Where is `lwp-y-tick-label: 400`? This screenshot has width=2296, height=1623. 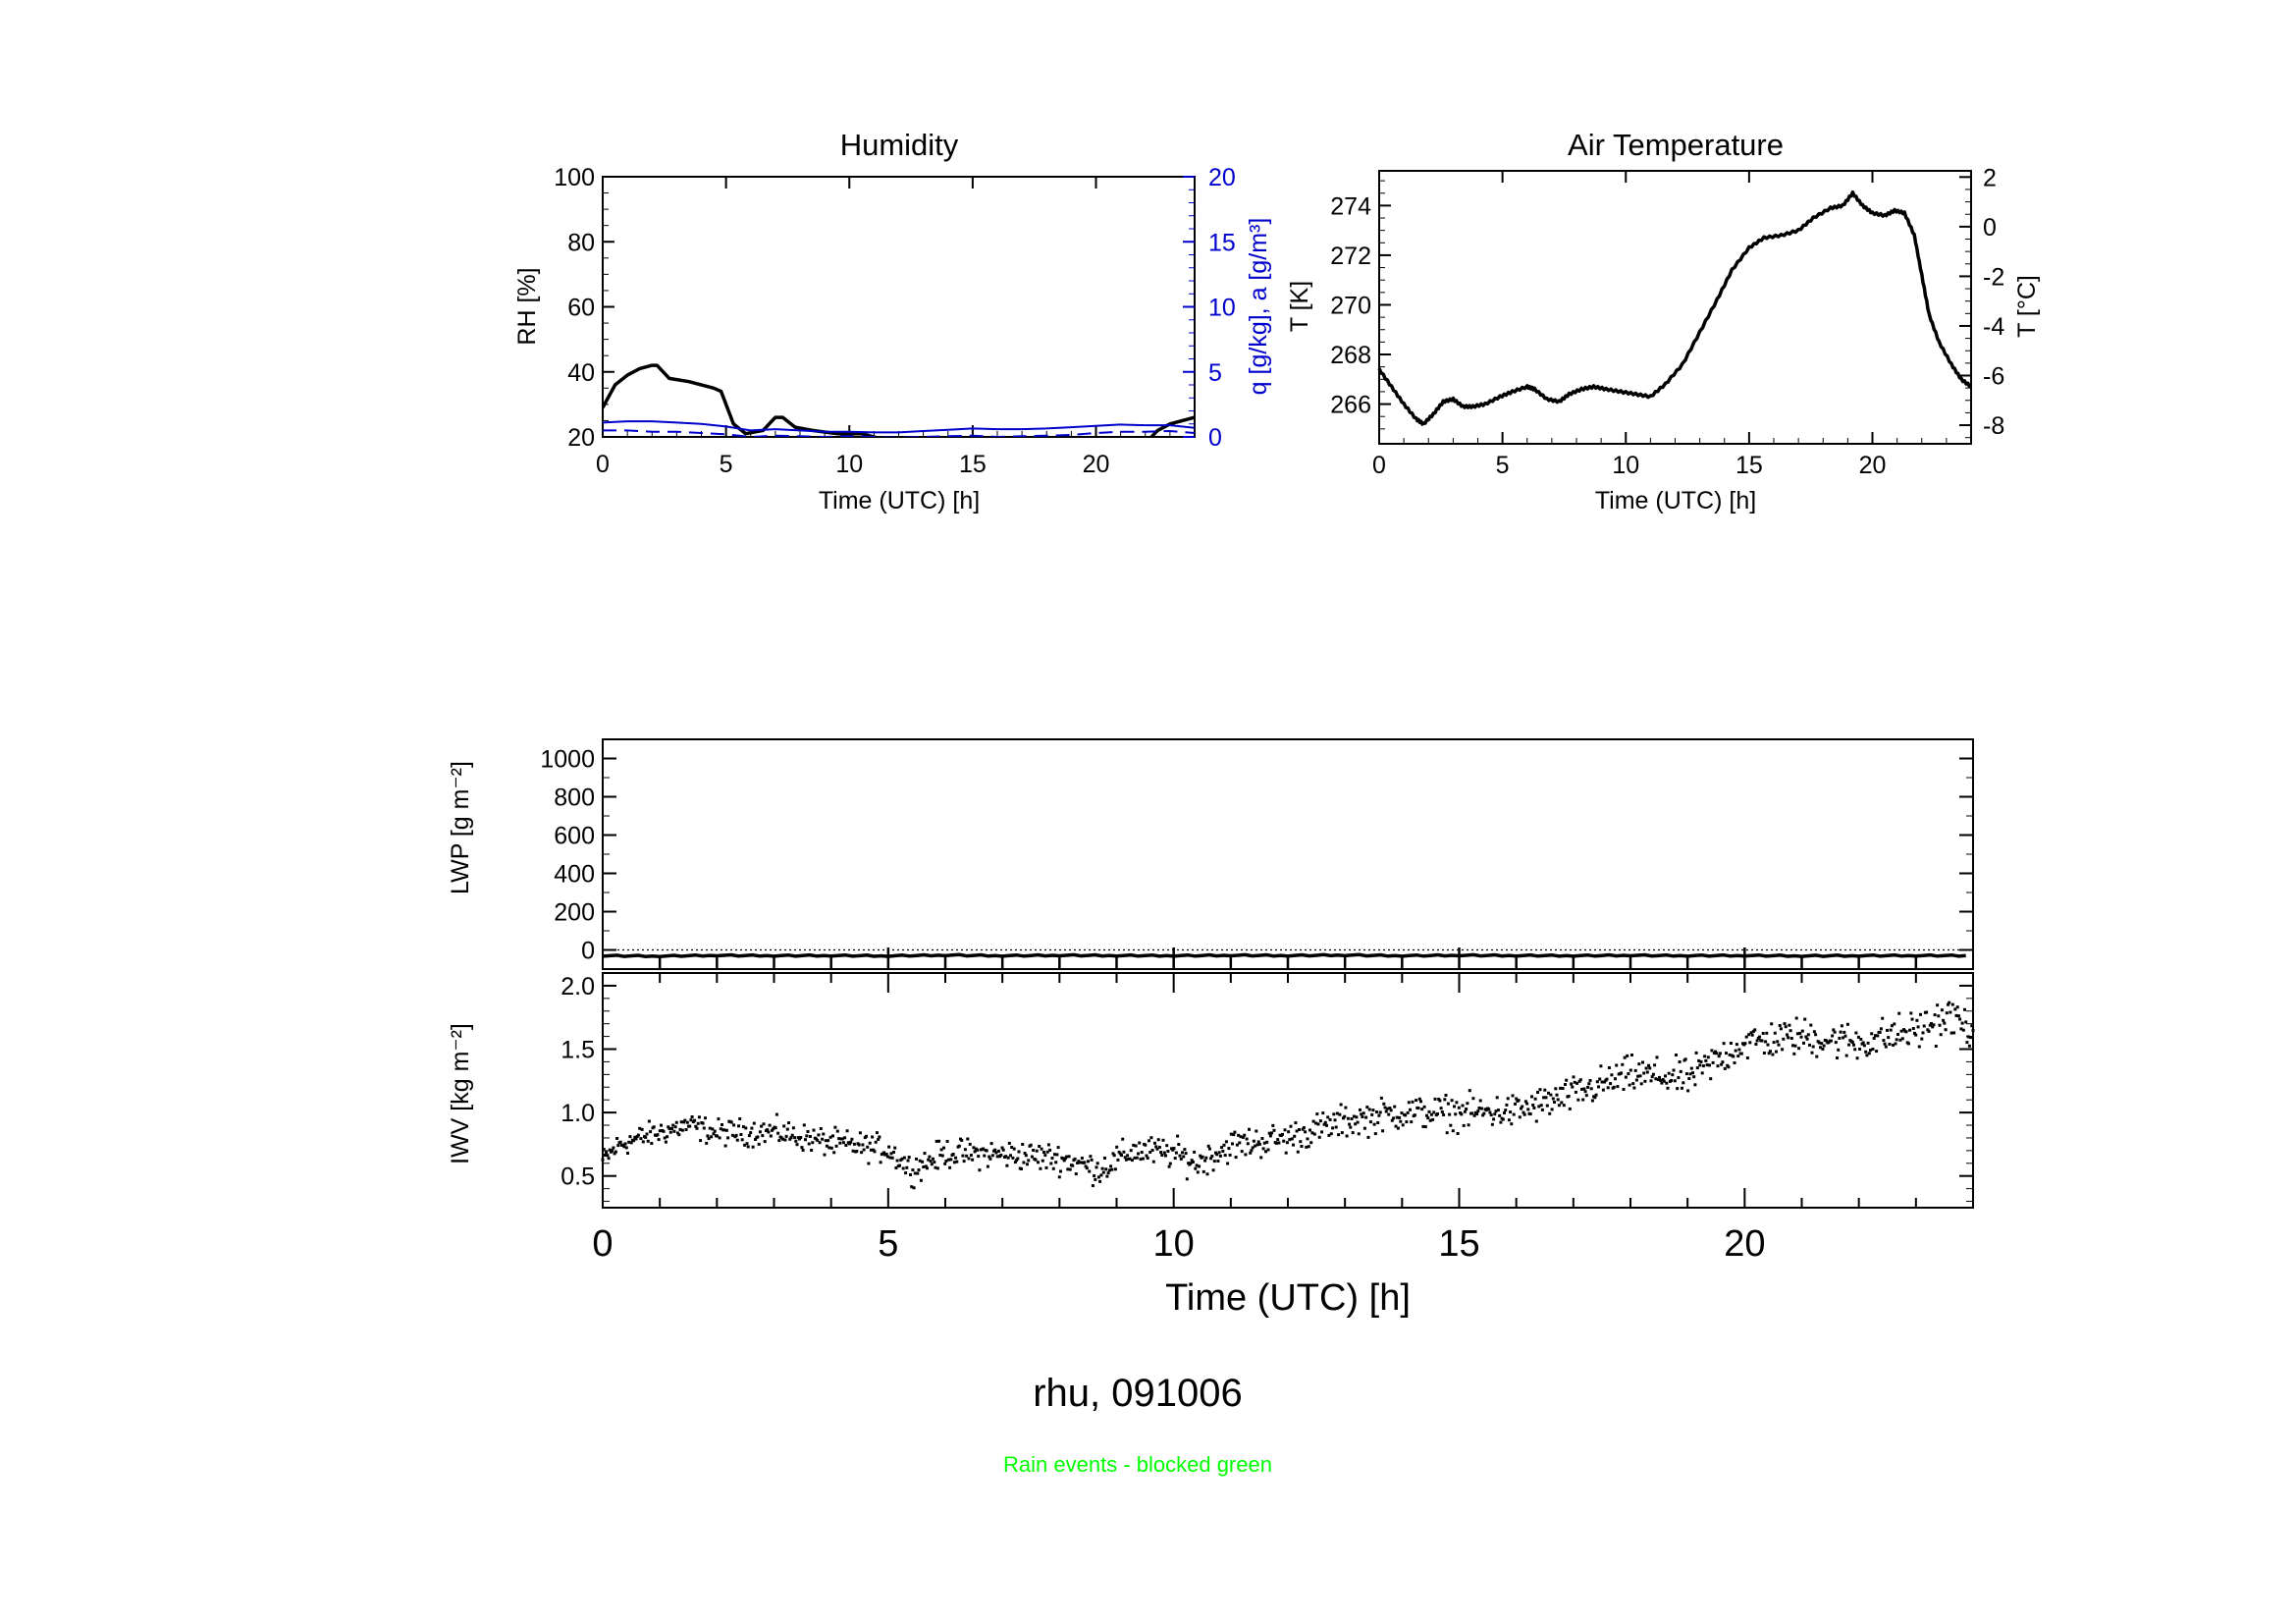
lwp-y-tick-label: 400 is located at coordinates (574, 875).